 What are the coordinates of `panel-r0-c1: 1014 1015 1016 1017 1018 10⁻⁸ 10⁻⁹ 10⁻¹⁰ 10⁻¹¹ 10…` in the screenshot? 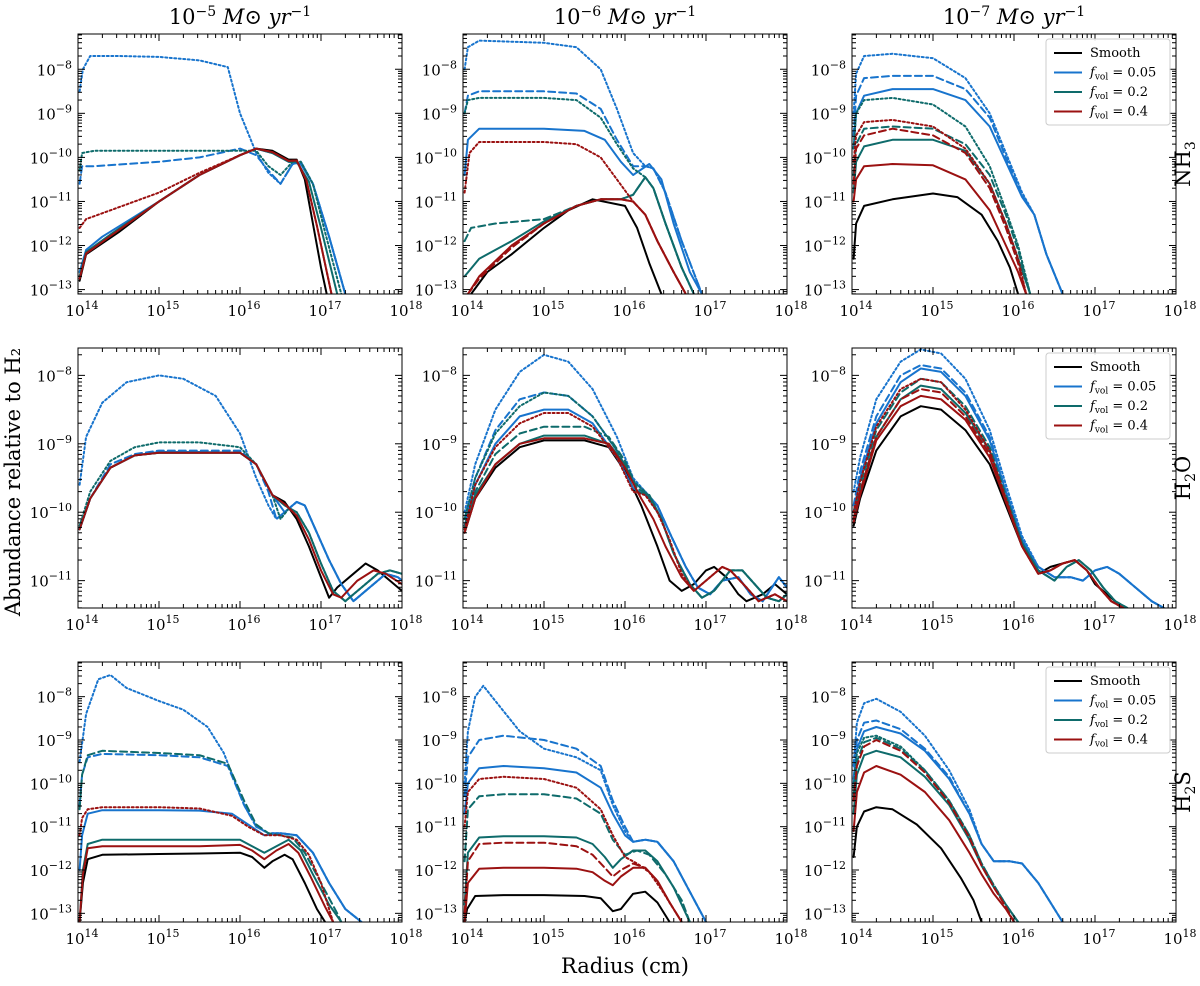 It's located at (611, 176).